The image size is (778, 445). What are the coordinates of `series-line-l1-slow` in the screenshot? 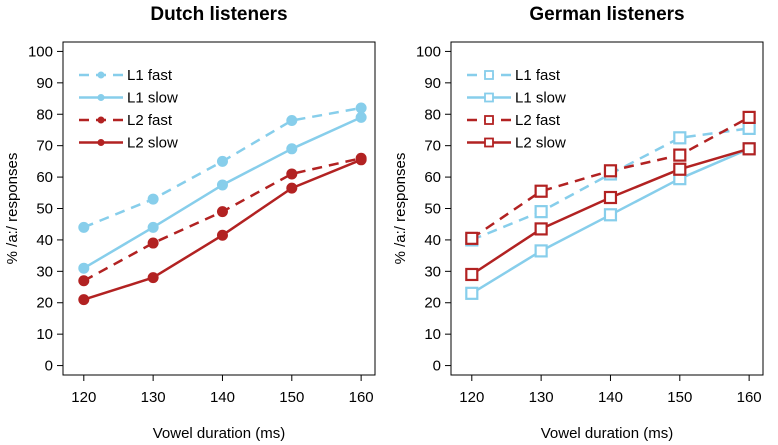 It's located at (222, 193).